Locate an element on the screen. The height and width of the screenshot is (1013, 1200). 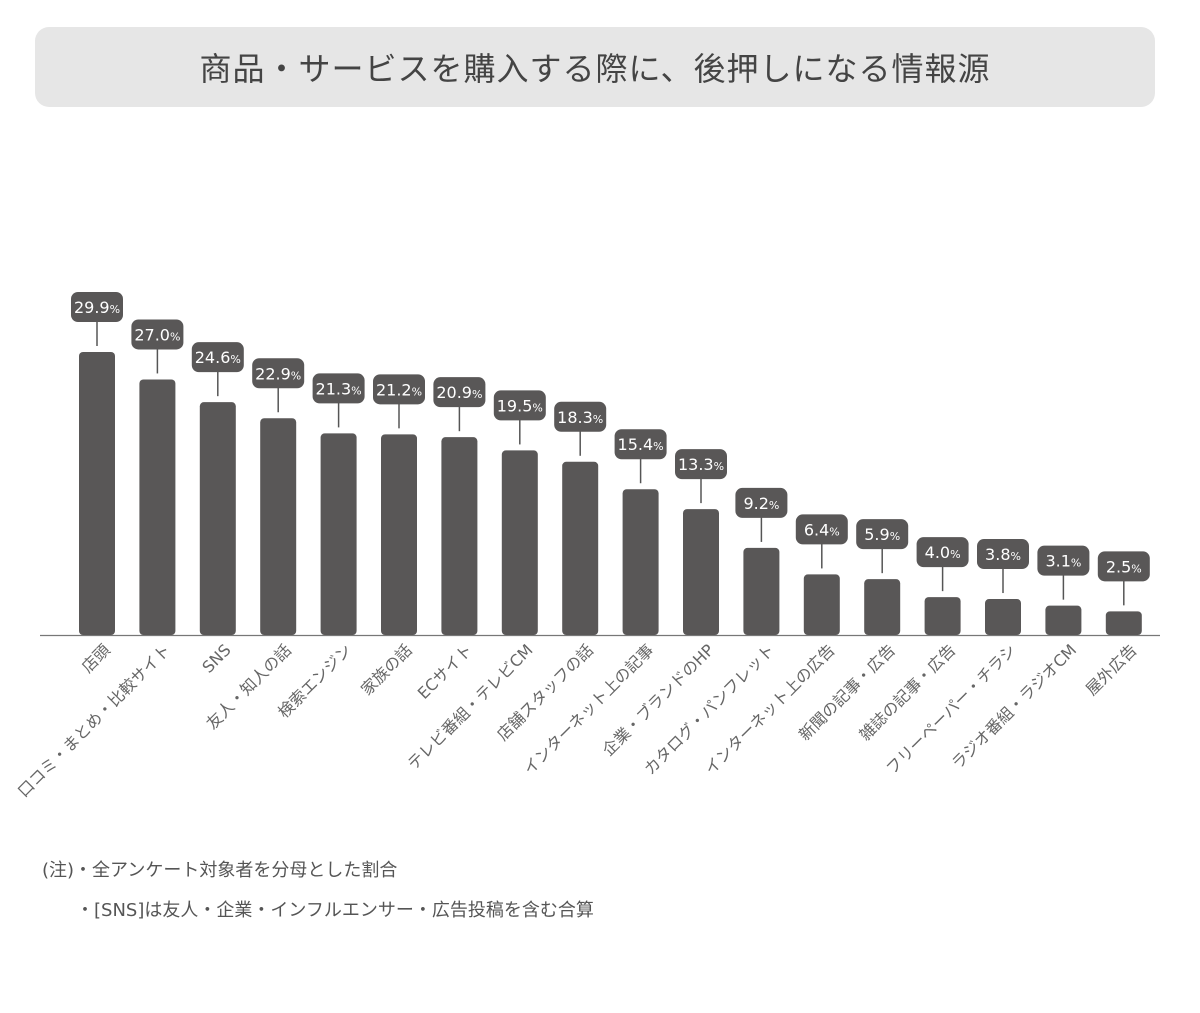
chart-title-box: 商品・サービスを購入する際に、後押しになる情報源 is located at coordinates (595, 67).